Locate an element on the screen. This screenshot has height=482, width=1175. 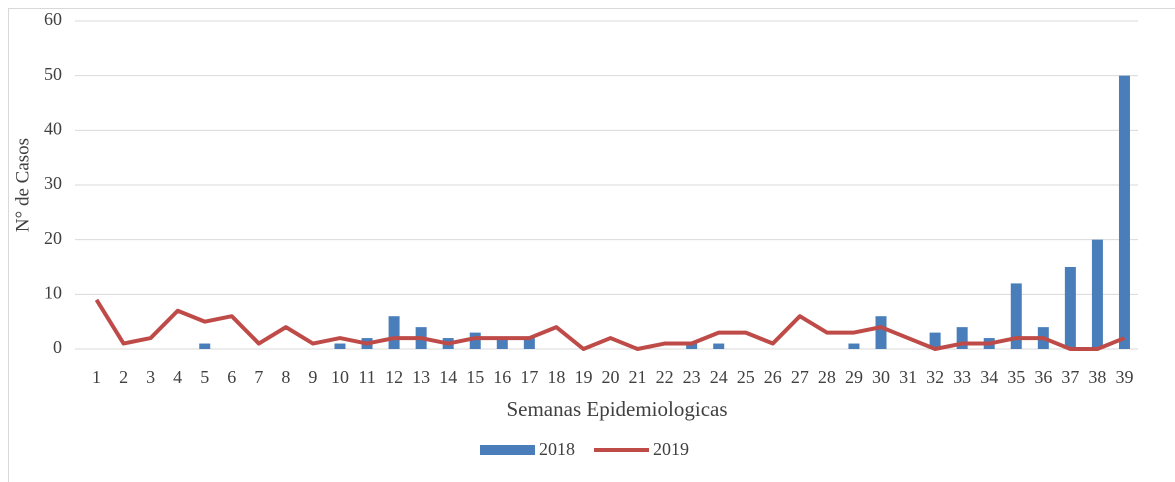
x-tick-label: 2 is located at coordinates (123, 377).